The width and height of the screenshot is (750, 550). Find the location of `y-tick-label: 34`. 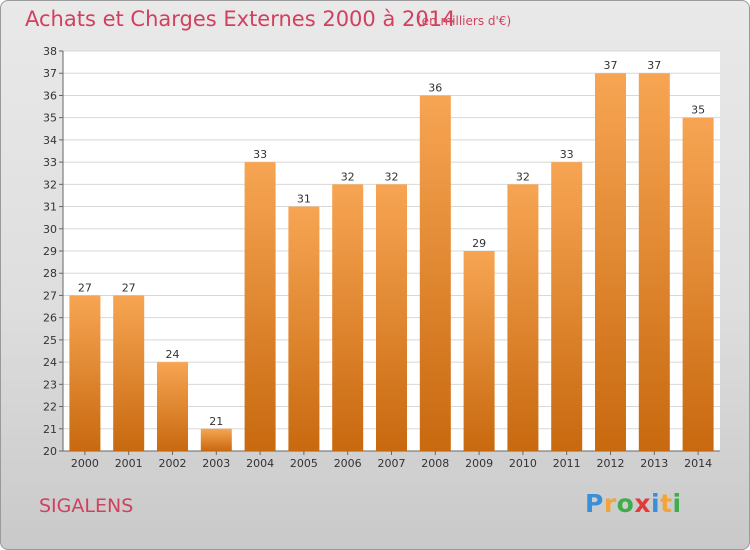

y-tick-label: 34 is located at coordinates (50, 140).